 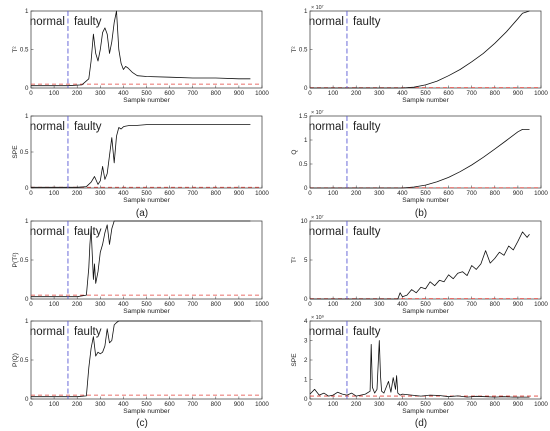 I want to click on caption-d: (d), so click(x=421, y=423).